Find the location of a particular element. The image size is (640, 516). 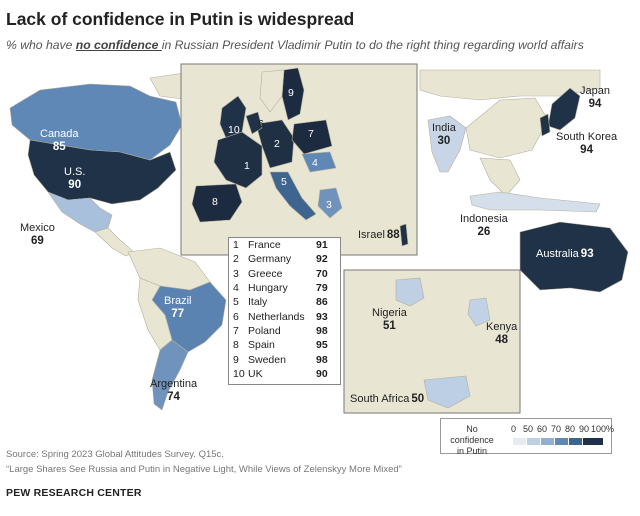

map-marker-spain: 8 is located at coordinates (215, 202).